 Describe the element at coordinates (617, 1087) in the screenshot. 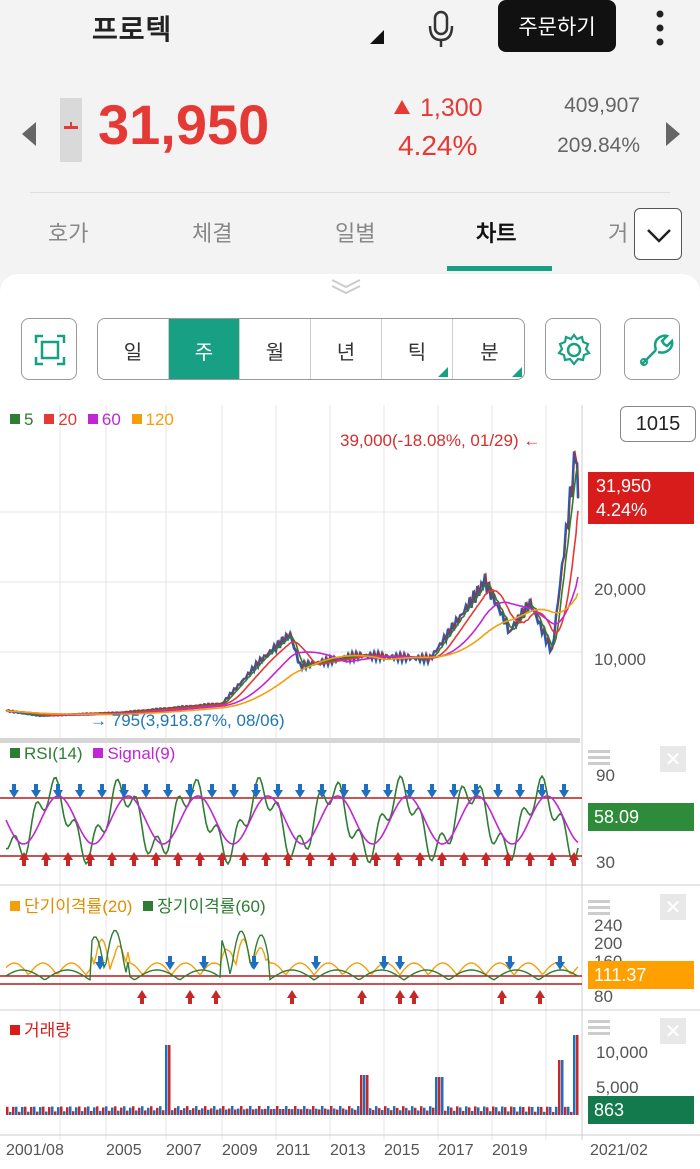

I see `volume-tick-label: 5,000` at that location.